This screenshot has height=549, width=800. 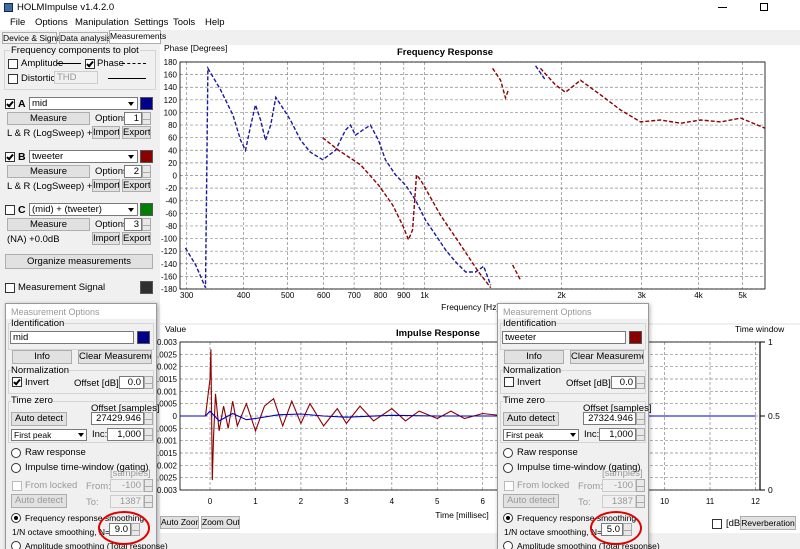 What do you see at coordinates (151, 22) in the screenshot?
I see `menu-item: Settings` at bounding box center [151, 22].